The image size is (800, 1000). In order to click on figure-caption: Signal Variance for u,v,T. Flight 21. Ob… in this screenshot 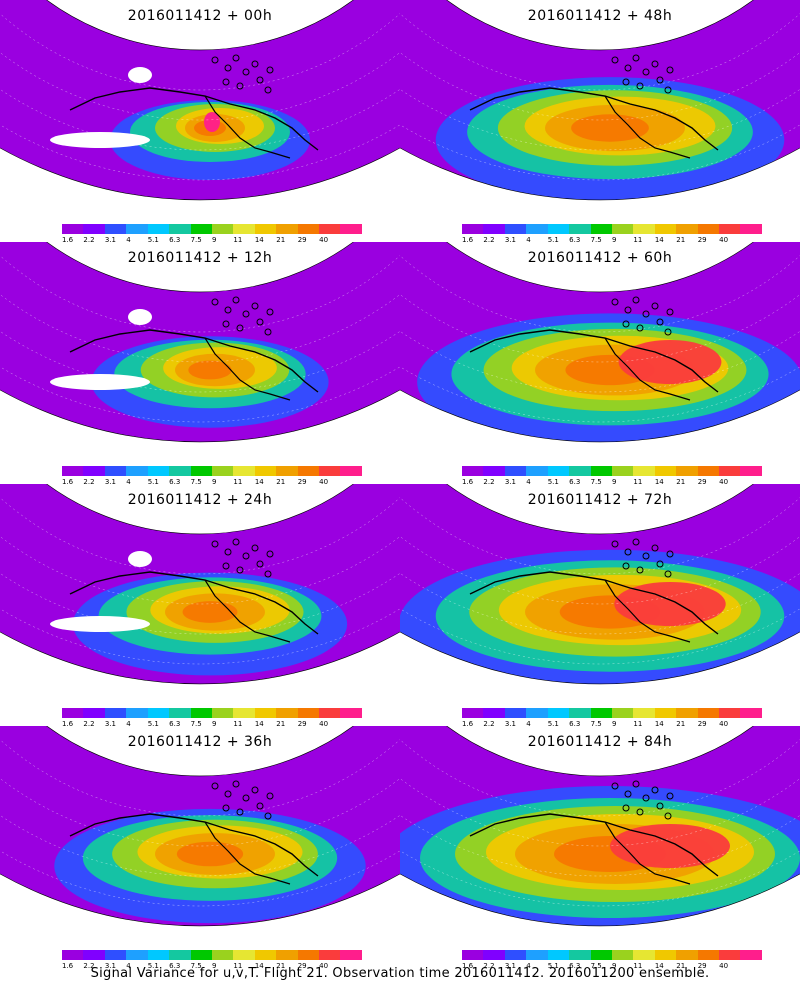, I will do `click(400, 973)`.